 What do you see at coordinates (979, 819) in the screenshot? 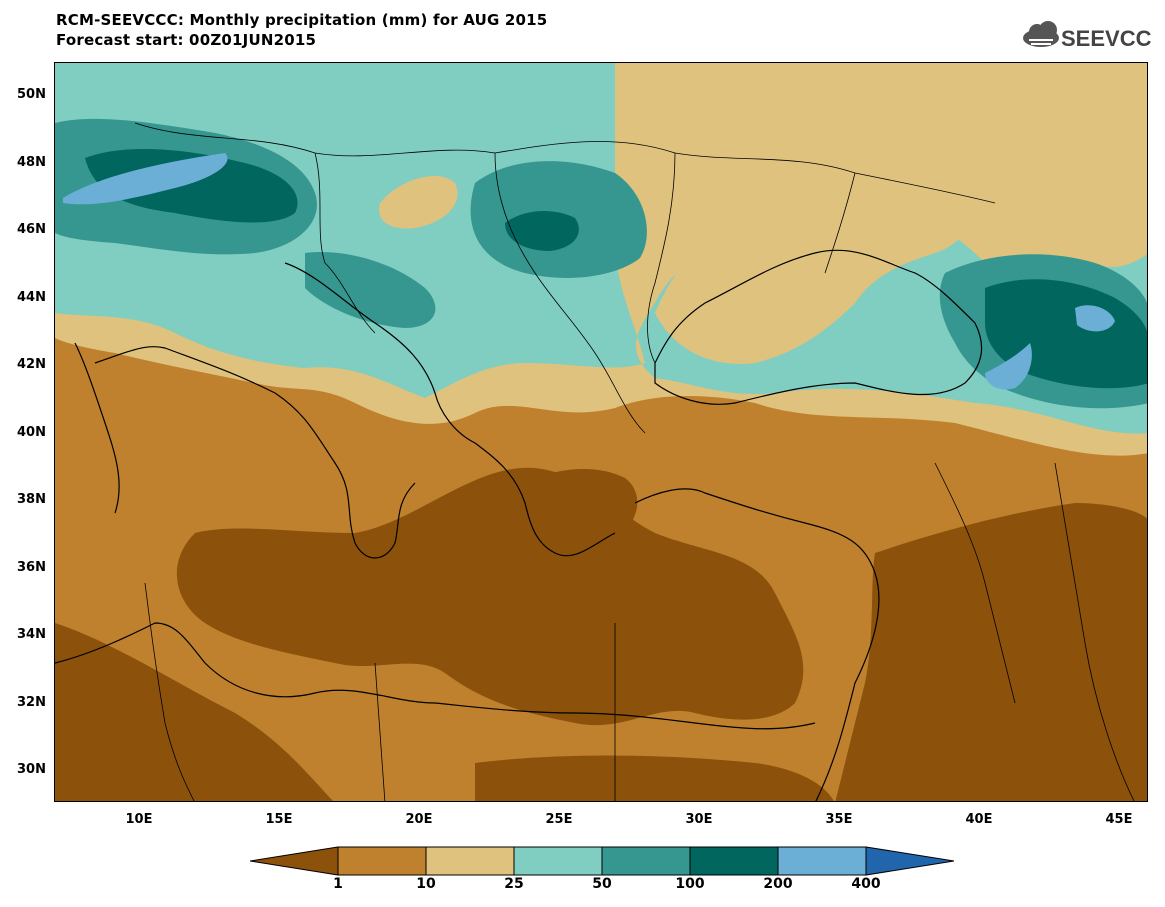
I see `lon-tick-40: 40E` at bounding box center [979, 819].